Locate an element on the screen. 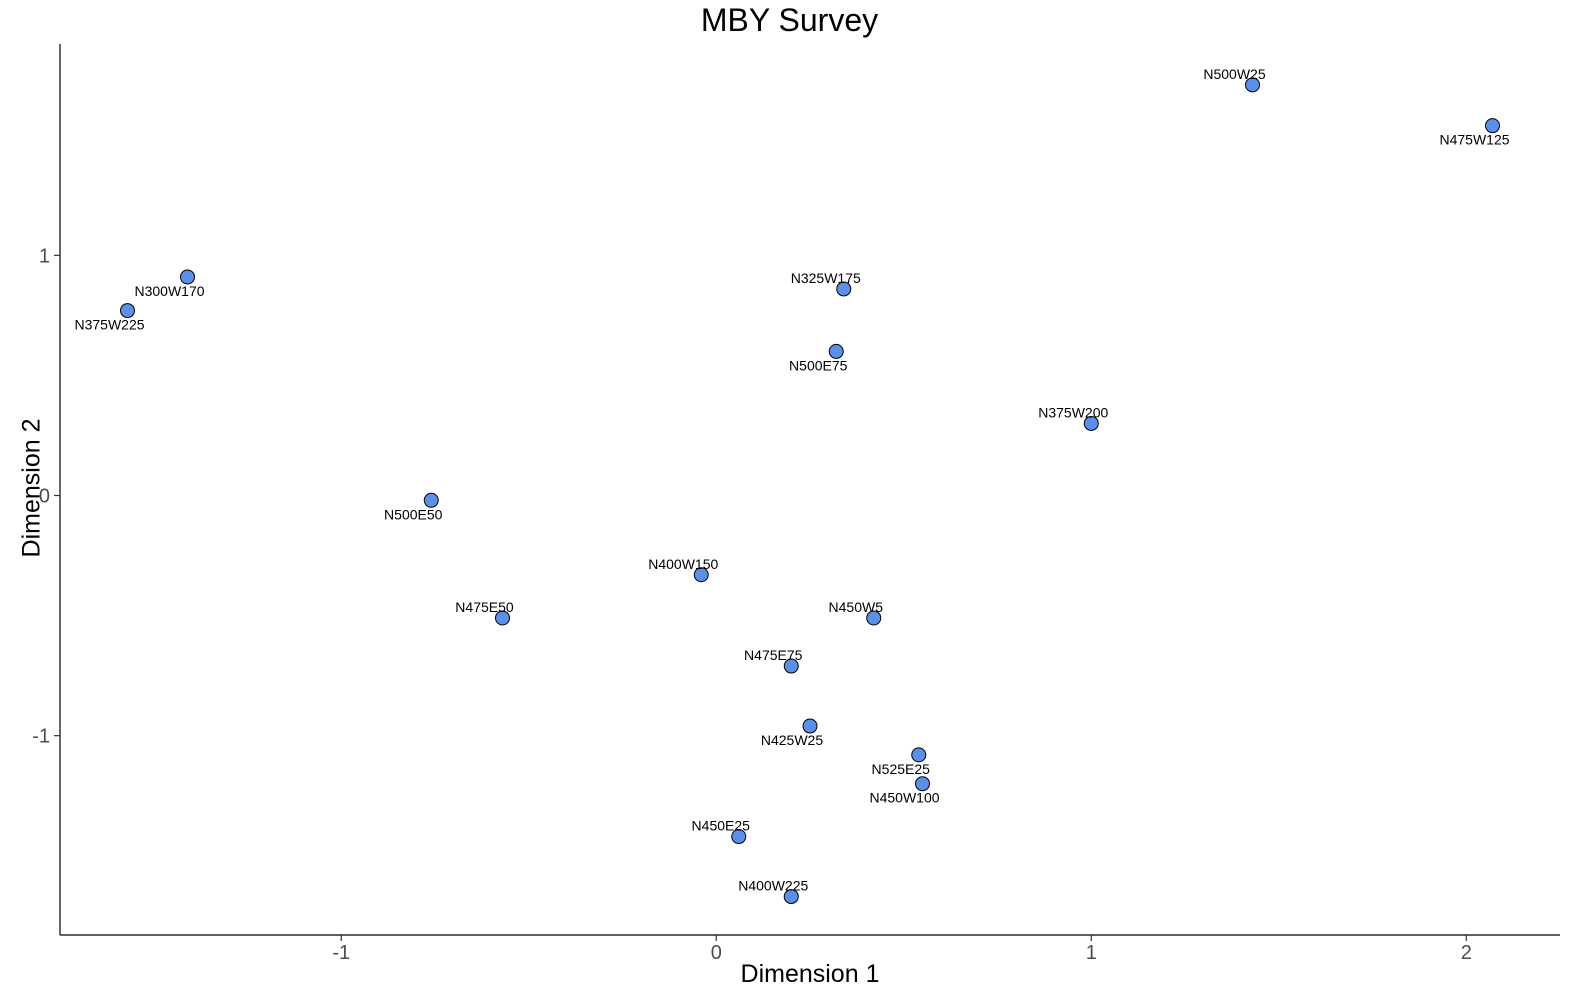 This screenshot has width=1579, height=1000. chart-title: MBY Survey is located at coordinates (789, 20).